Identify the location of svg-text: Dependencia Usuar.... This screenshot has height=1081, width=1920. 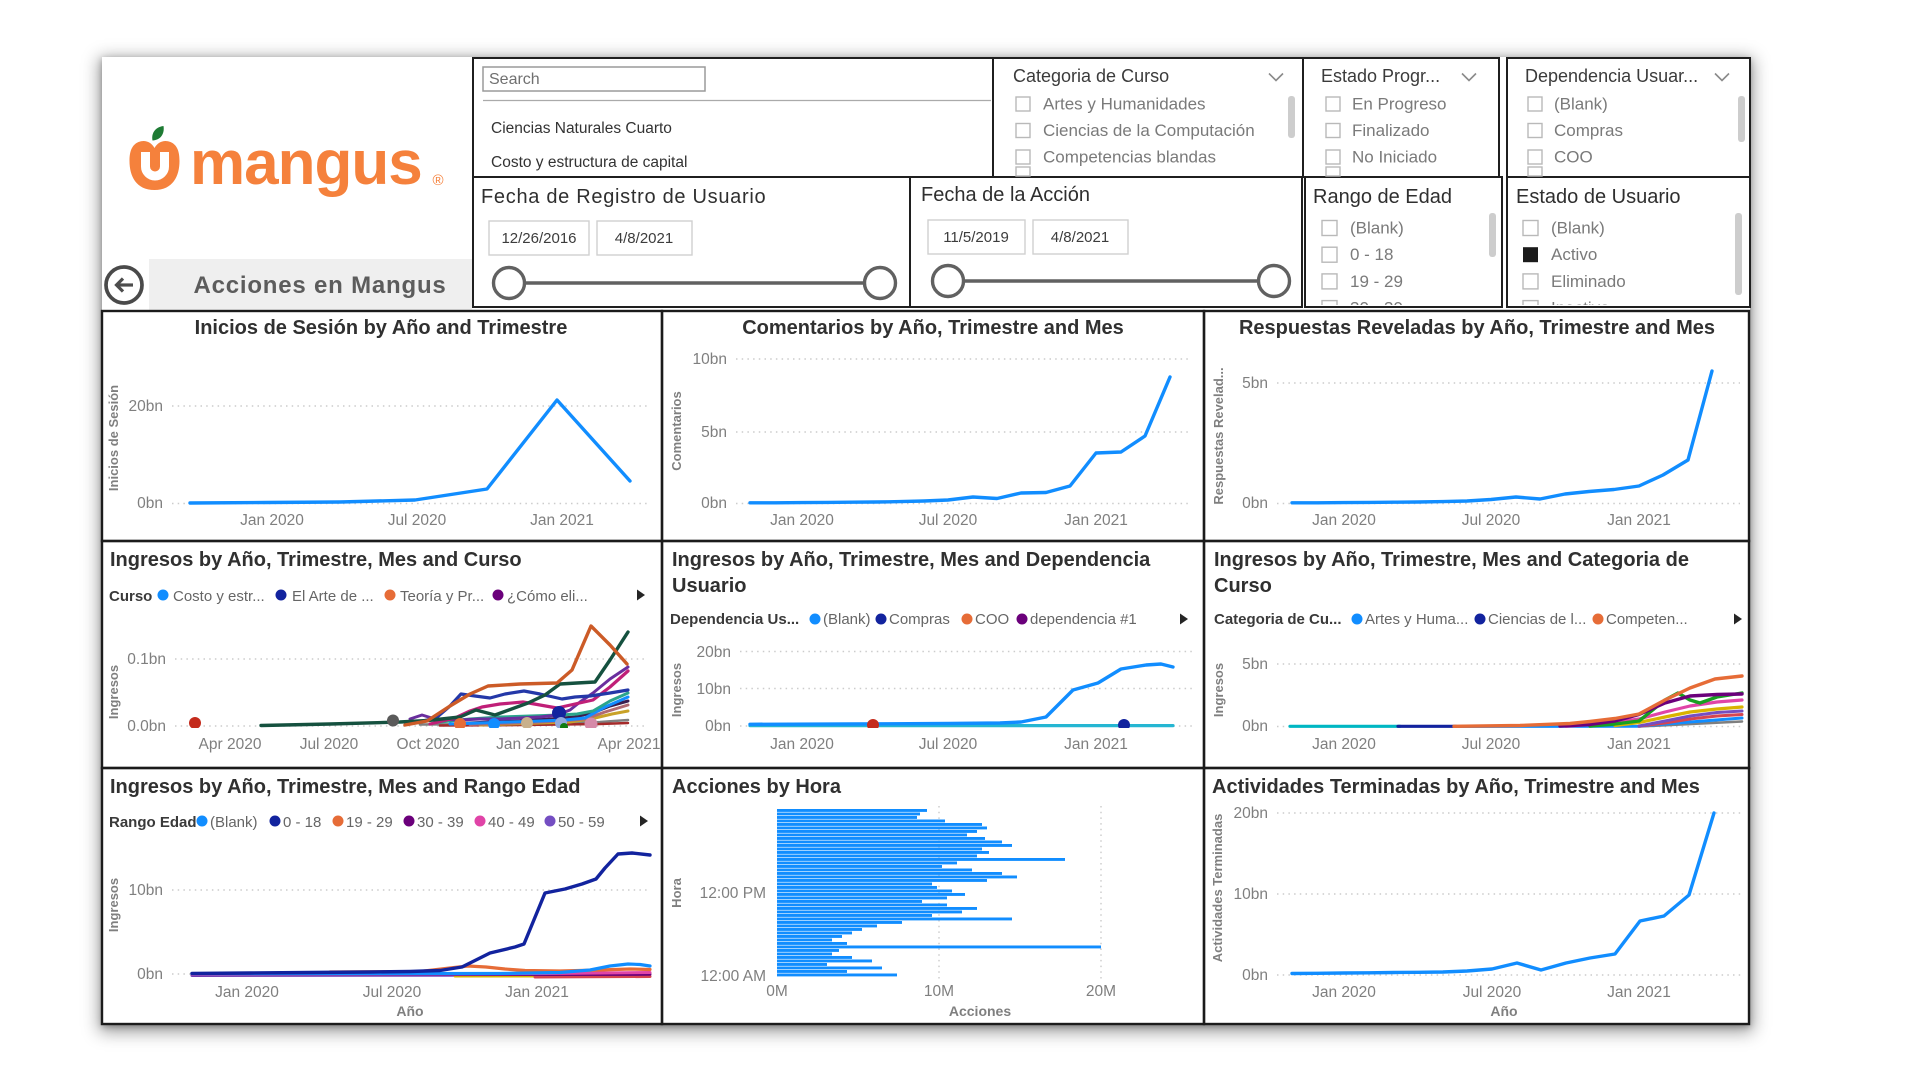
(1611, 76).